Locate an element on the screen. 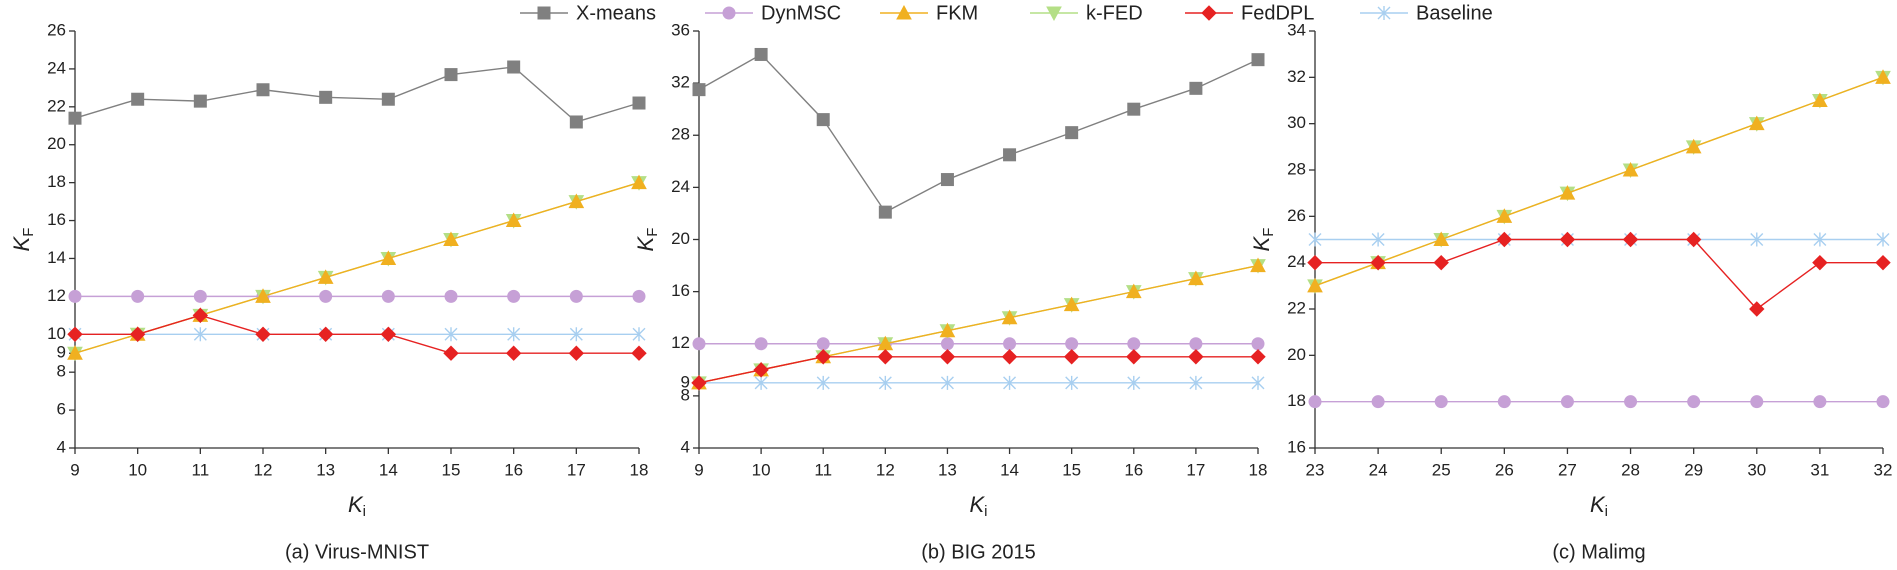 The image size is (1897, 570). y-tick-label: 30 is located at coordinates (1296, 122).